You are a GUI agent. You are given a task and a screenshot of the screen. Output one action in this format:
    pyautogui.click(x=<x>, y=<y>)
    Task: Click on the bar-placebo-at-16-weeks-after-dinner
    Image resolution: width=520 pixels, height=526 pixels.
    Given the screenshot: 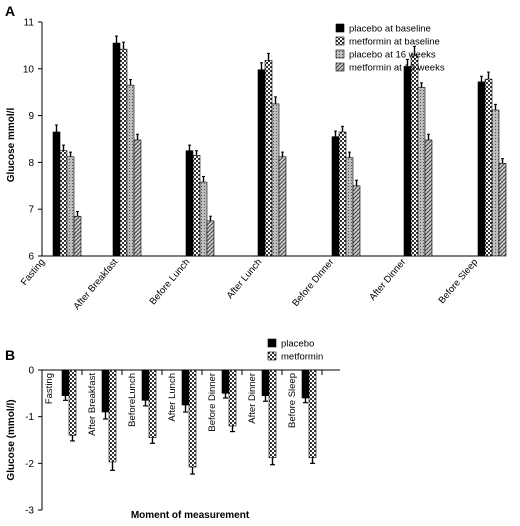 What is the action you would take?
    pyautogui.click(x=421, y=172)
    